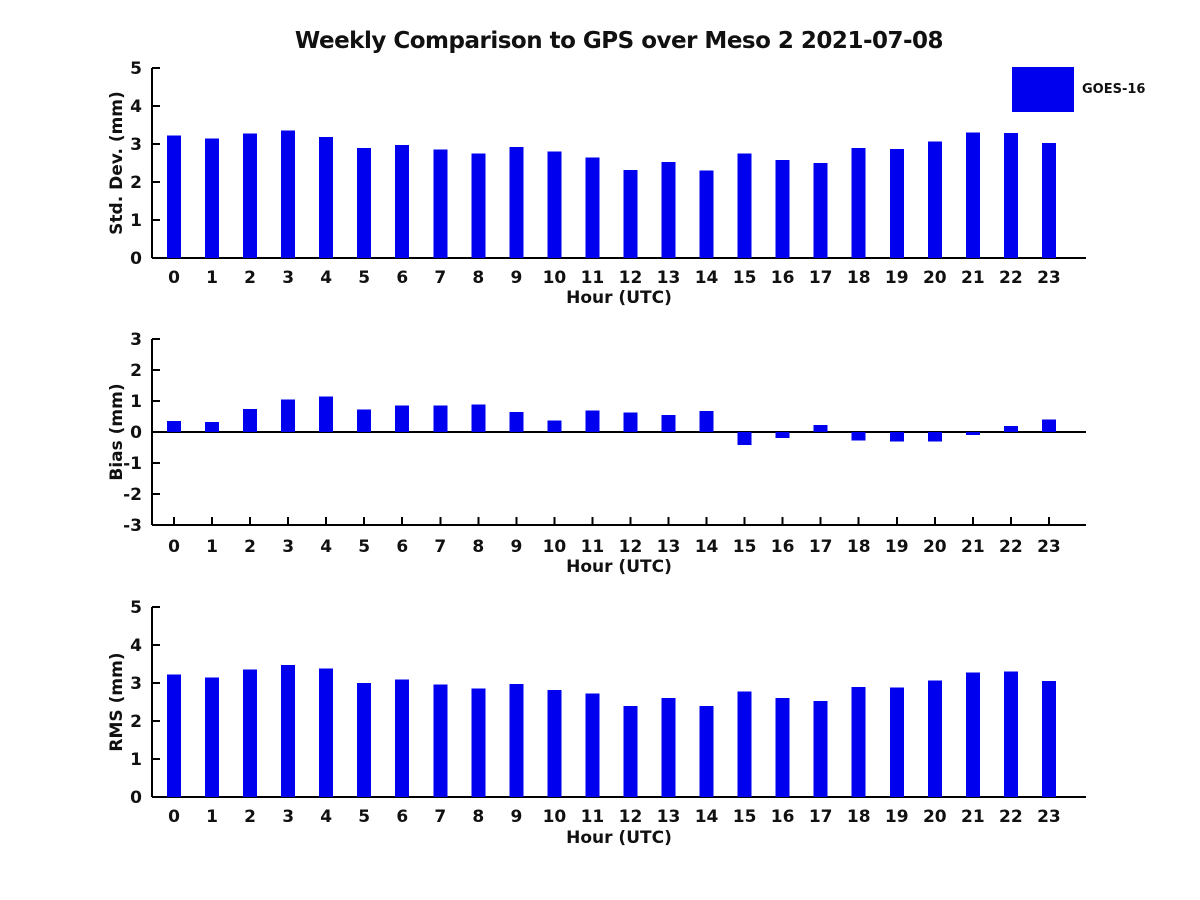 Image resolution: width=1200 pixels, height=900 pixels. I want to click on x-tick-label: 12, so click(631, 547).